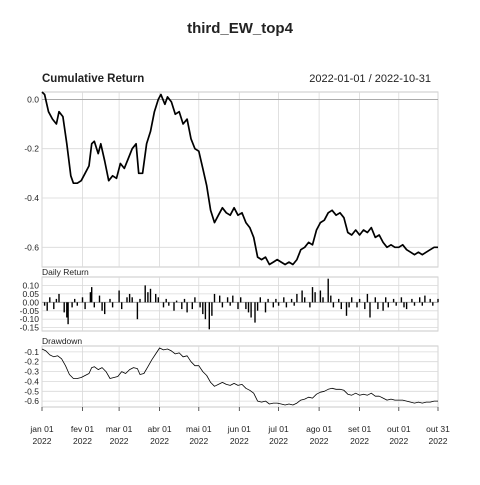 The image size is (480, 485). I want to click on daily-y-tick-label: 0.00, so click(30, 302).